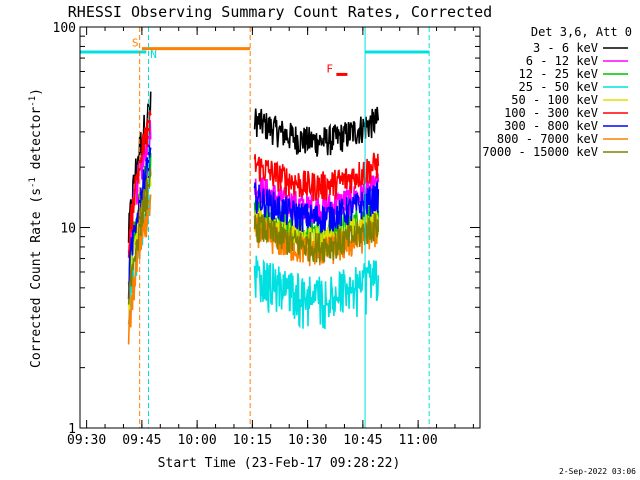  What do you see at coordinates (418, 440) in the screenshot?
I see `x-tick-label-7: 11:00` at bounding box center [418, 440].